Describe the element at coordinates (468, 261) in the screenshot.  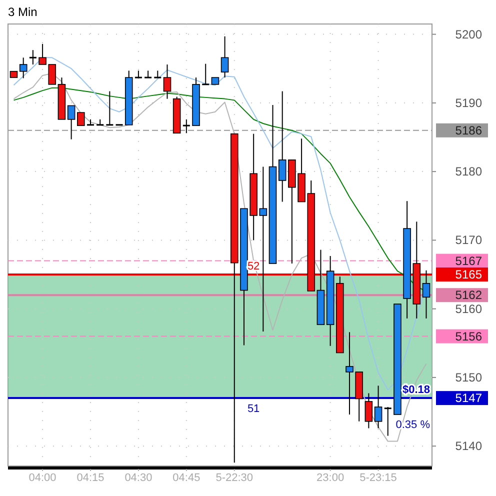
I see `ref-line-label: 5167` at that location.